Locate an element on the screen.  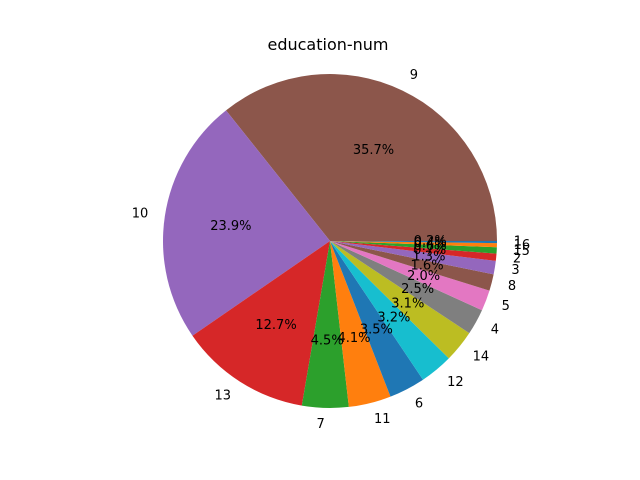
slice-label-11: 11 is located at coordinates (382, 419).